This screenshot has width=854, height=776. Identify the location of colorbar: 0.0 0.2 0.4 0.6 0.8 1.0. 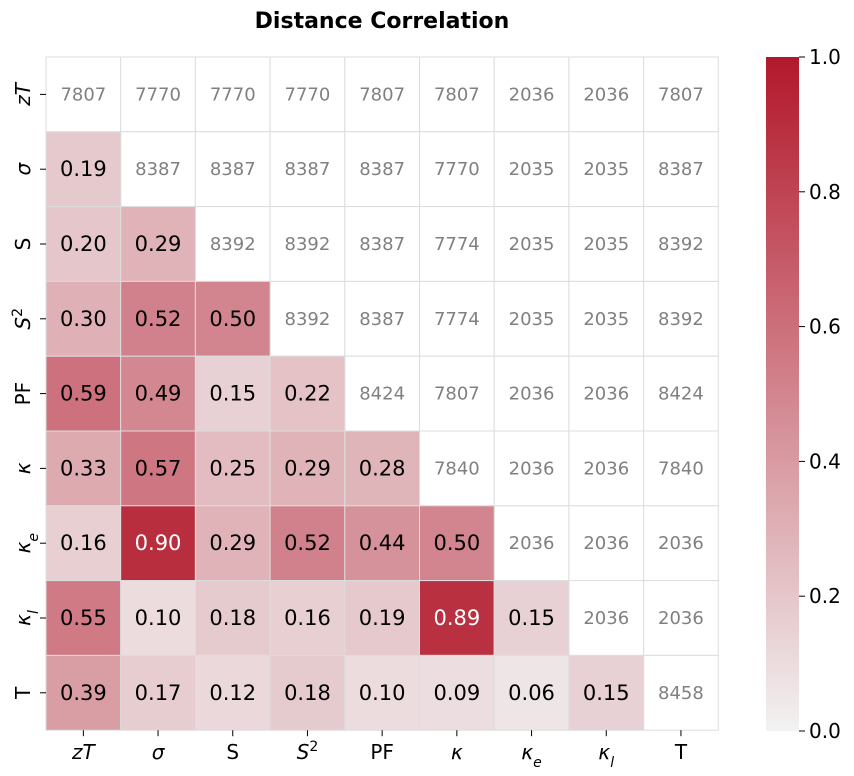
(803, 394).